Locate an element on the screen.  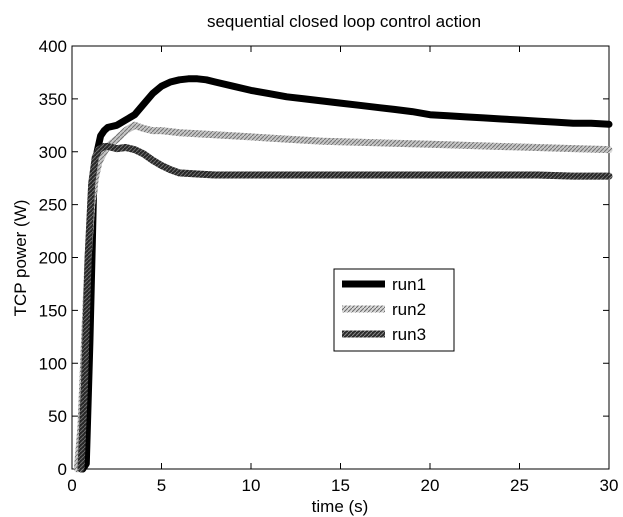
y-tick-label: 50 is located at coordinates (57, 416).